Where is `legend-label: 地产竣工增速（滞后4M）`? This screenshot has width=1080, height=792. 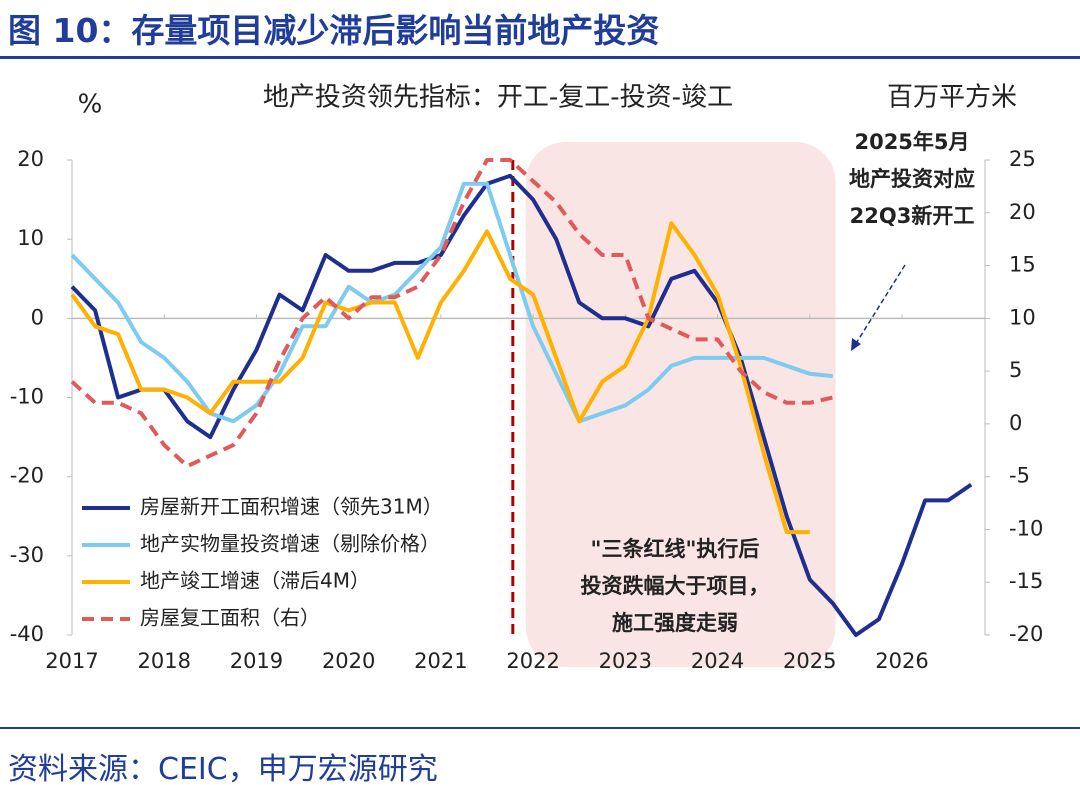 legend-label: 地产竣工增速（滞后4M） is located at coordinates (255, 581).